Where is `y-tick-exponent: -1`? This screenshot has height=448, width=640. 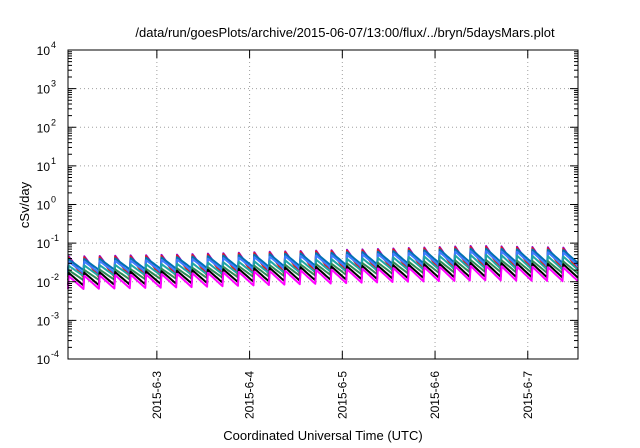 y-tick-exponent: -1 is located at coordinates (55, 238).